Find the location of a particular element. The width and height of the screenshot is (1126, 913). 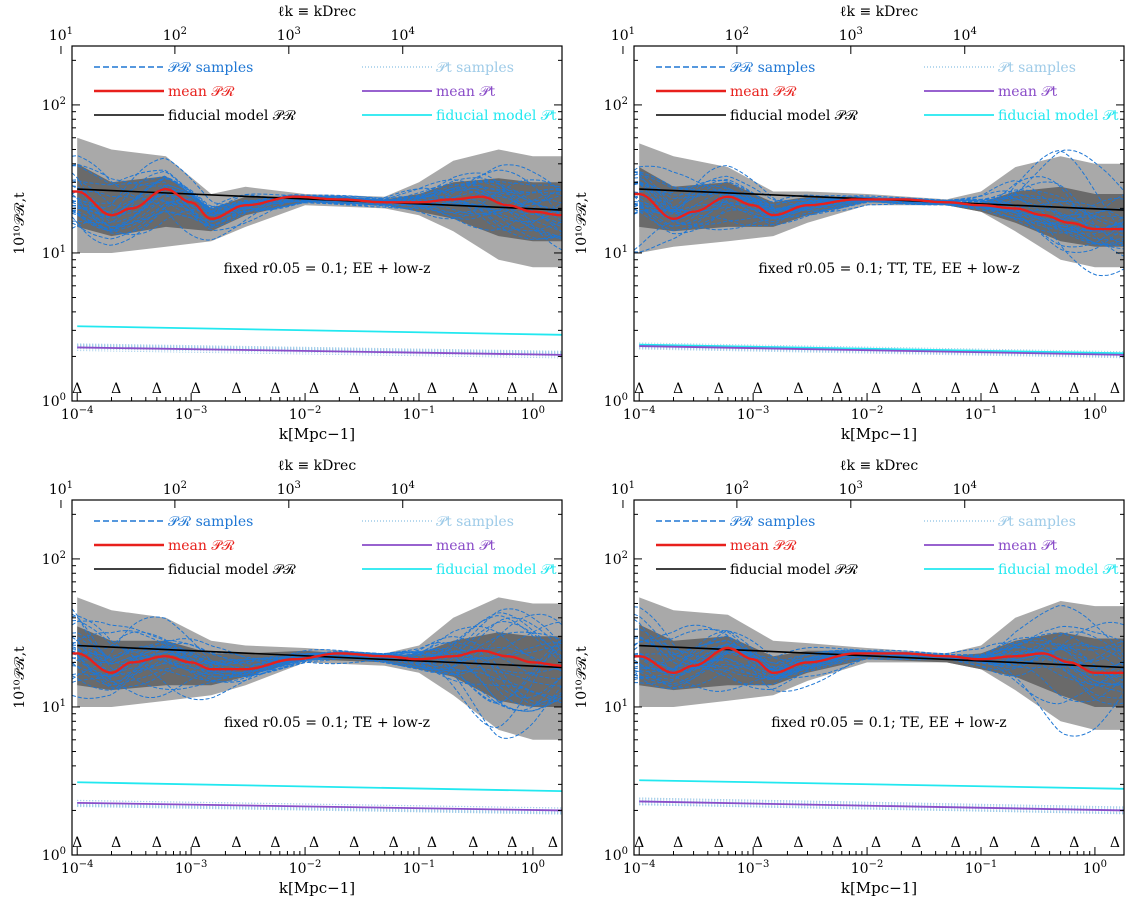

top-tick-label-exp: 3 is located at coordinates (860, 485).